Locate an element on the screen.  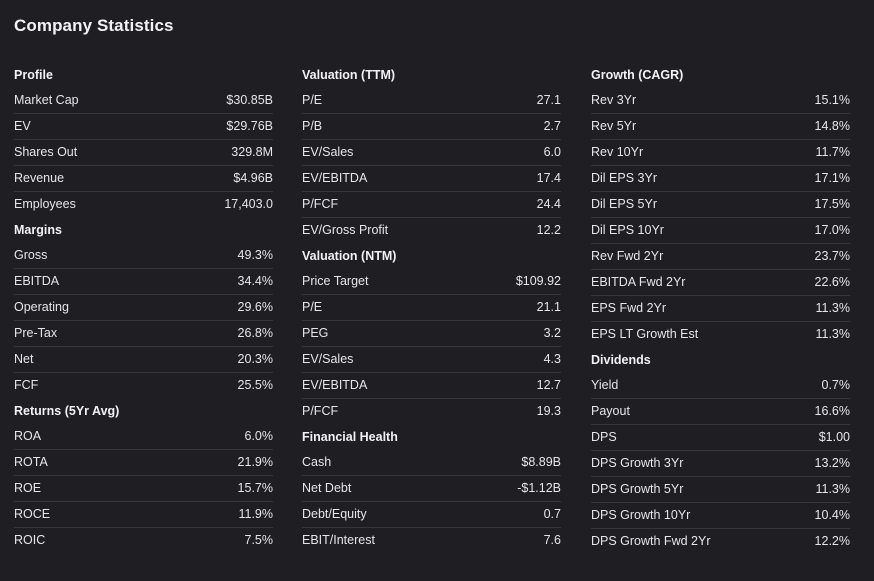
stat-label: Dil EPS 5Yr is located at coordinates (624, 204).